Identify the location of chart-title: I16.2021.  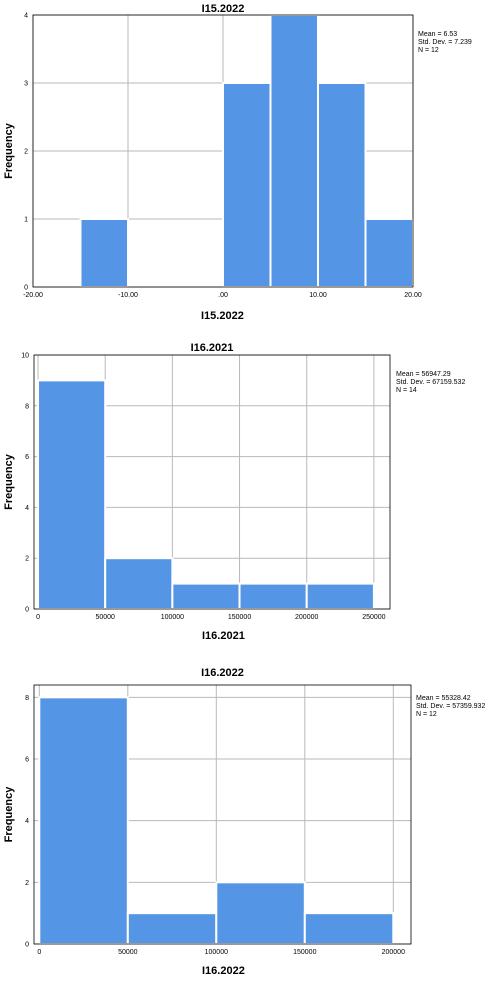
(212, 348).